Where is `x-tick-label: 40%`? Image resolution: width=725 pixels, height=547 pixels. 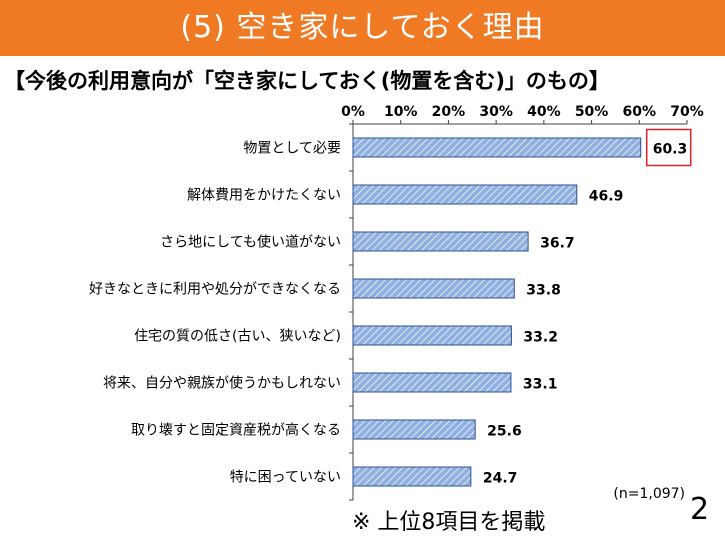 x-tick-label: 40% is located at coordinates (544, 112).